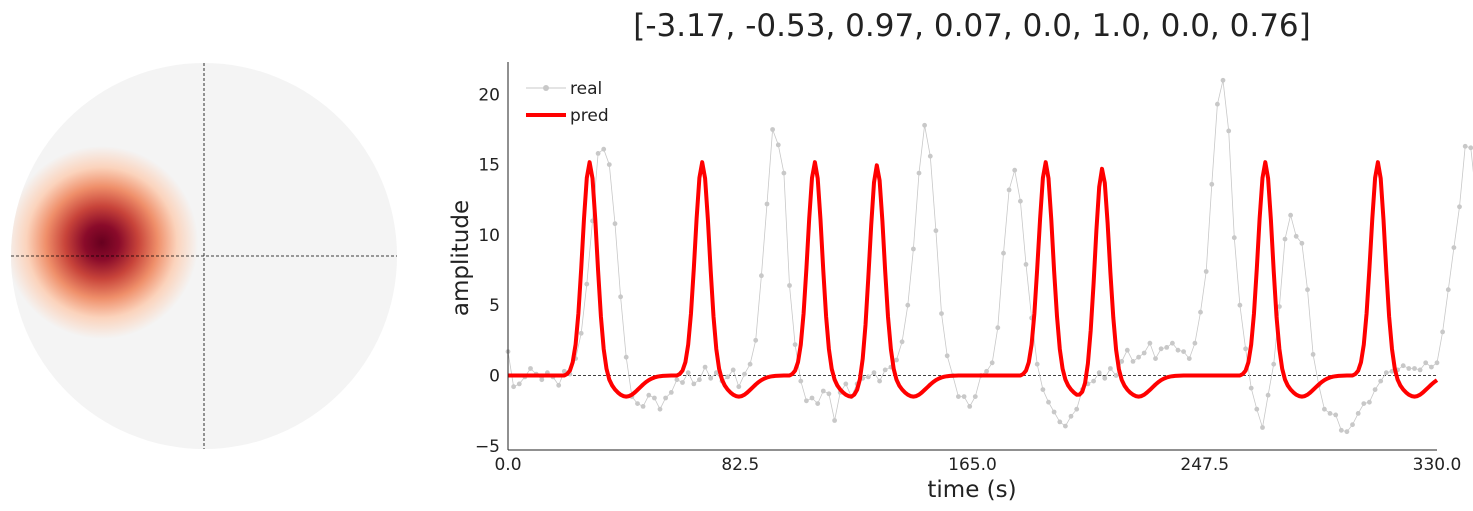 Image resolution: width=1473 pixels, height=511 pixels. I want to click on legend-pred-label: pred, so click(589, 116).